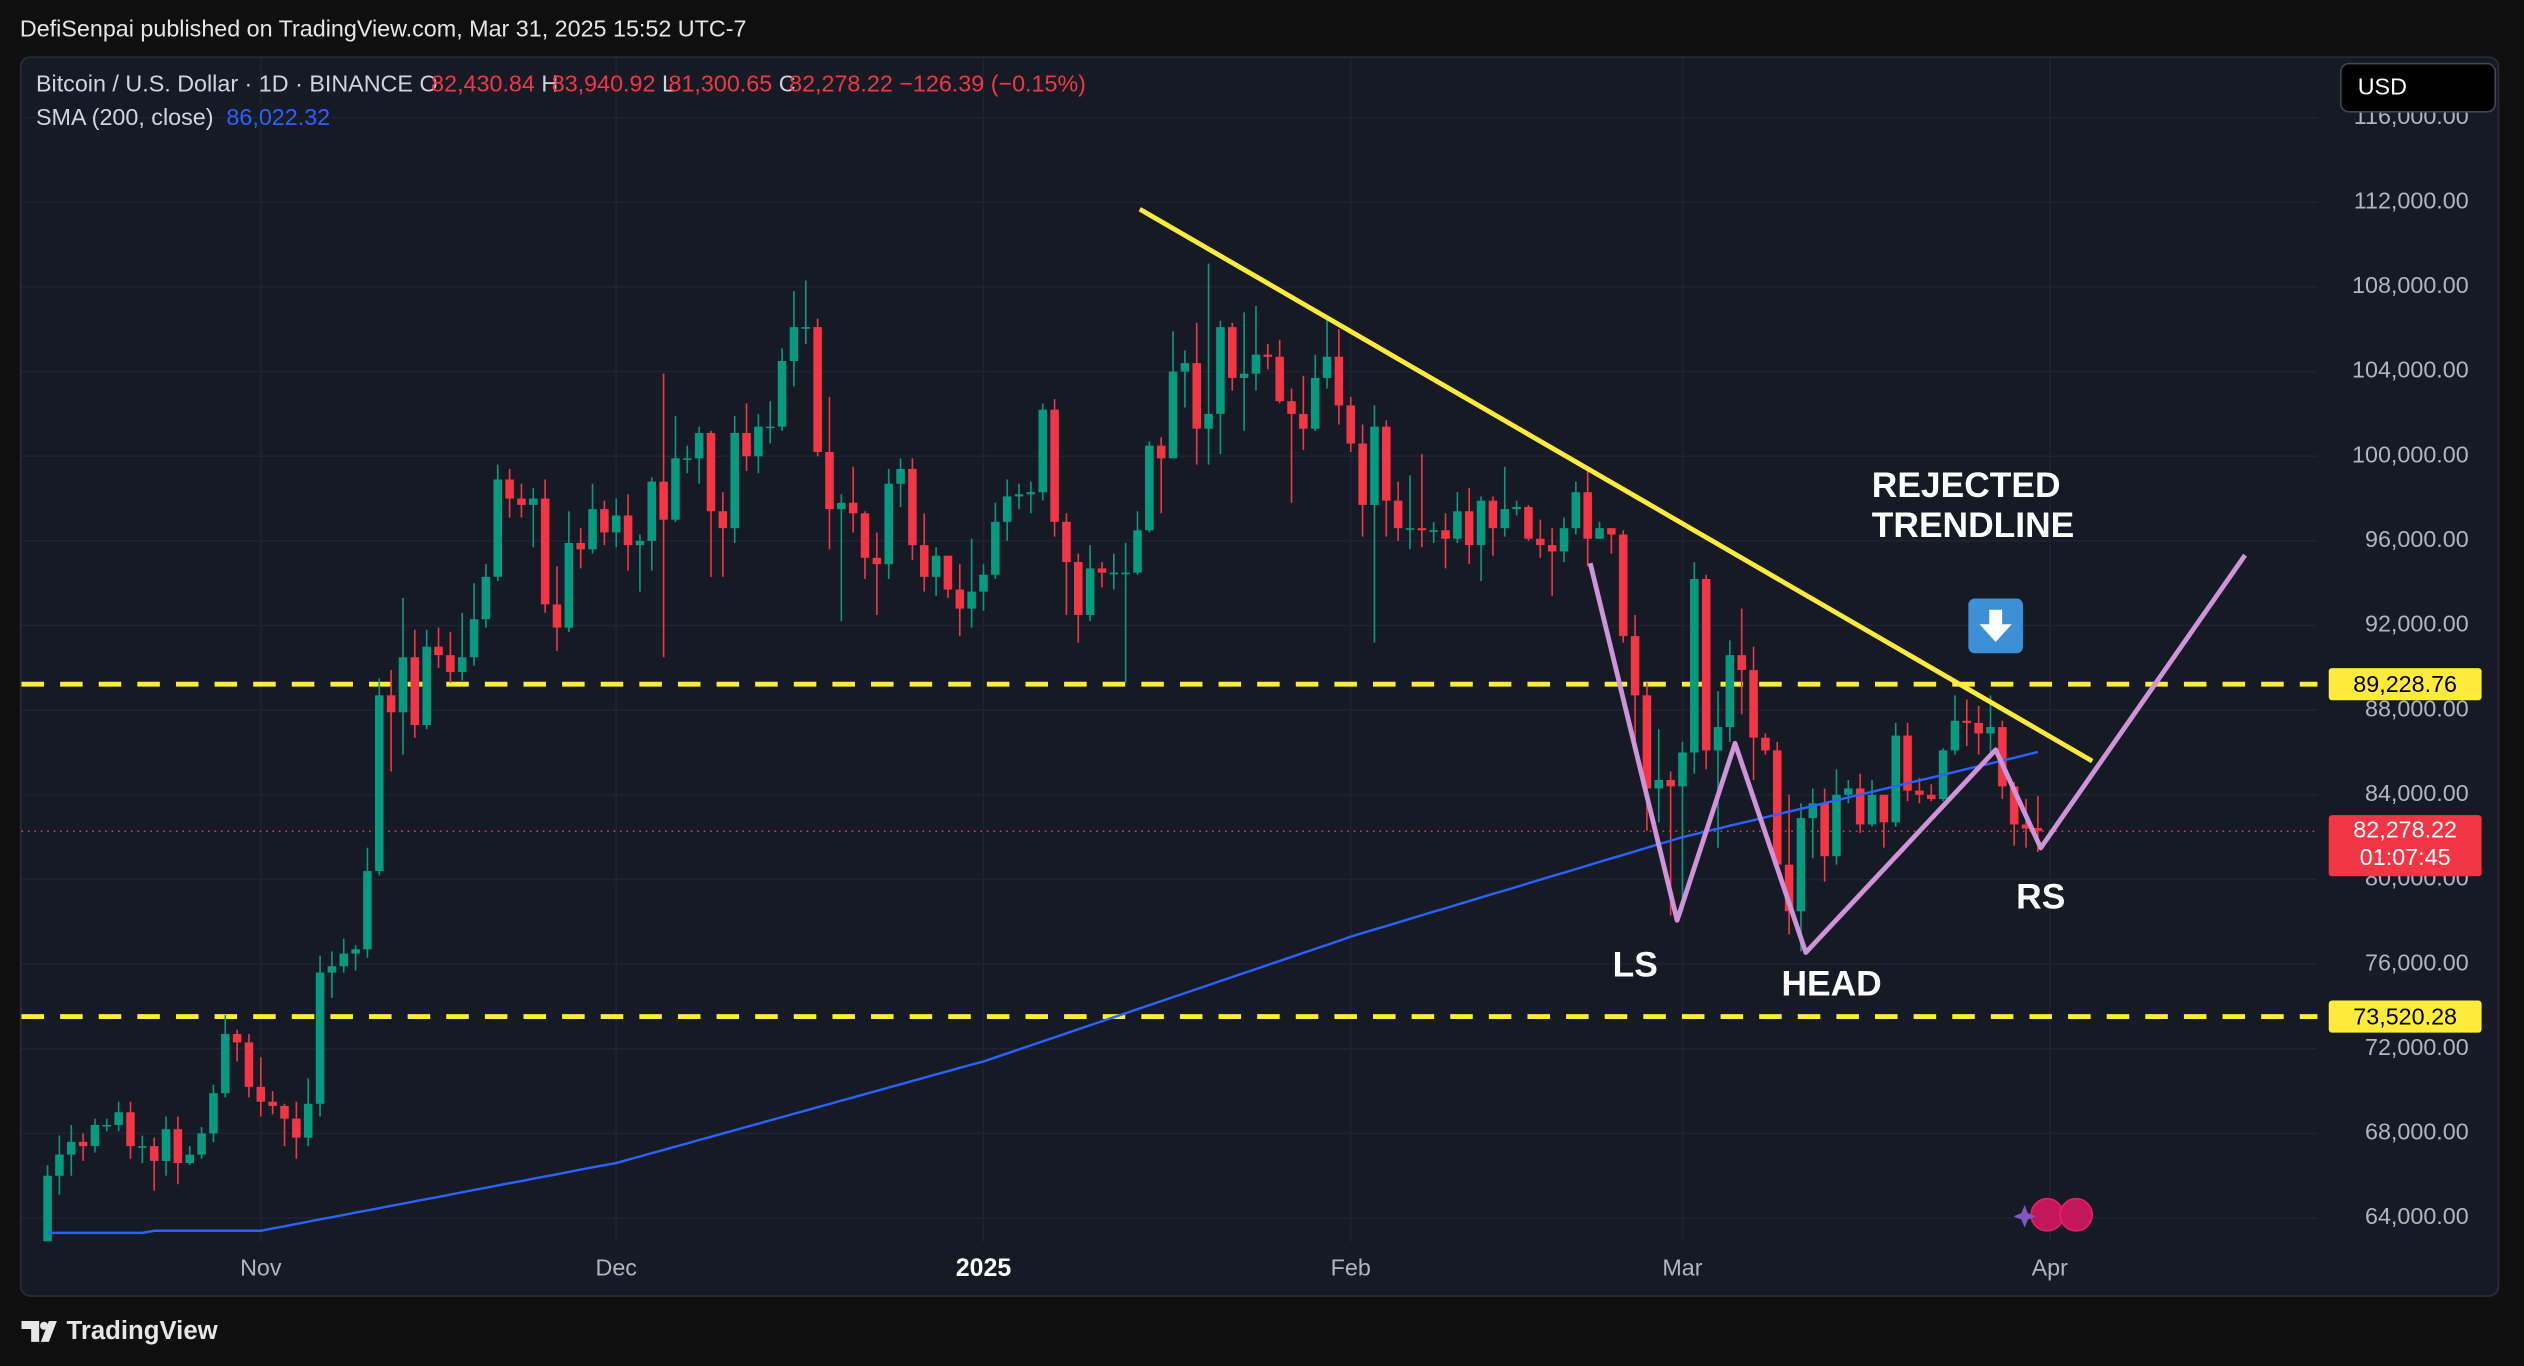  I want to click on y-tick-label: 112,000.00, so click(2411, 200).